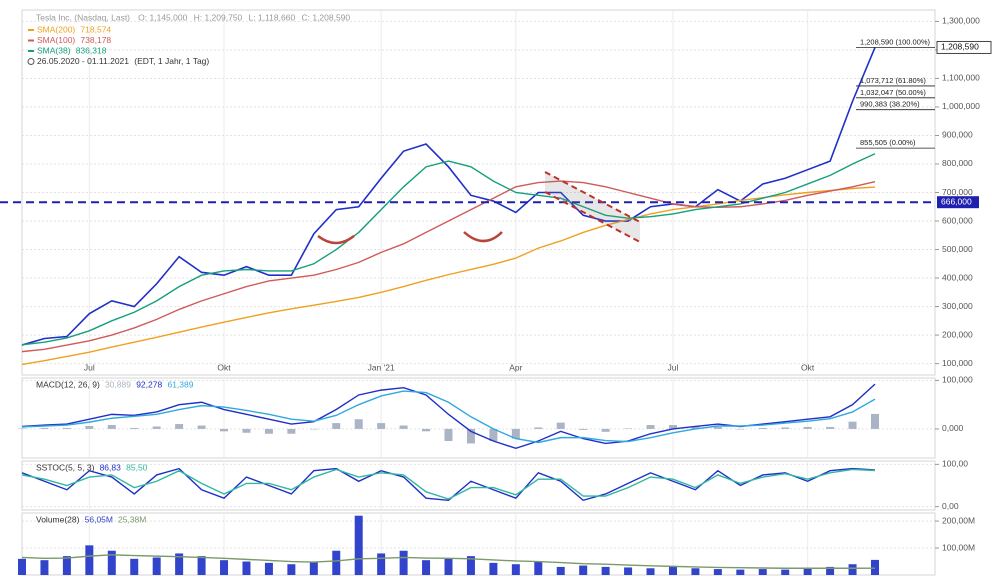 The width and height of the screenshot is (1000, 586). Describe the element at coordinates (957, 277) in the screenshot. I see `y-tick-label: 400,000` at that location.